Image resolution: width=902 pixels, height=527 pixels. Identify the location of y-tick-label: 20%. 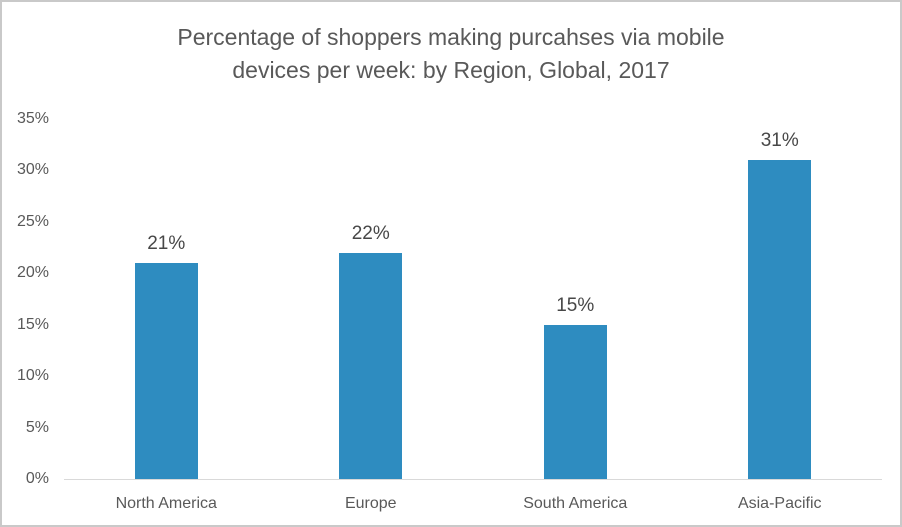
(32, 273).